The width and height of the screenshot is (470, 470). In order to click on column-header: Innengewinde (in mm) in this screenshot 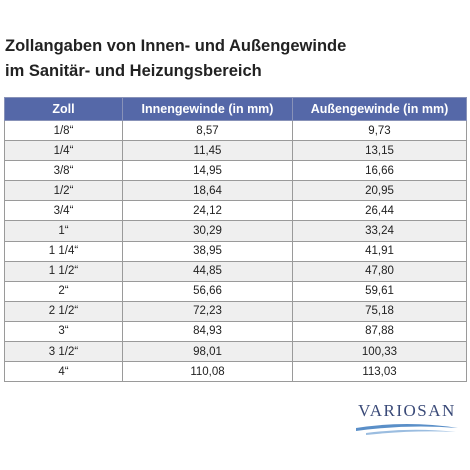, I will do `click(207, 109)`.